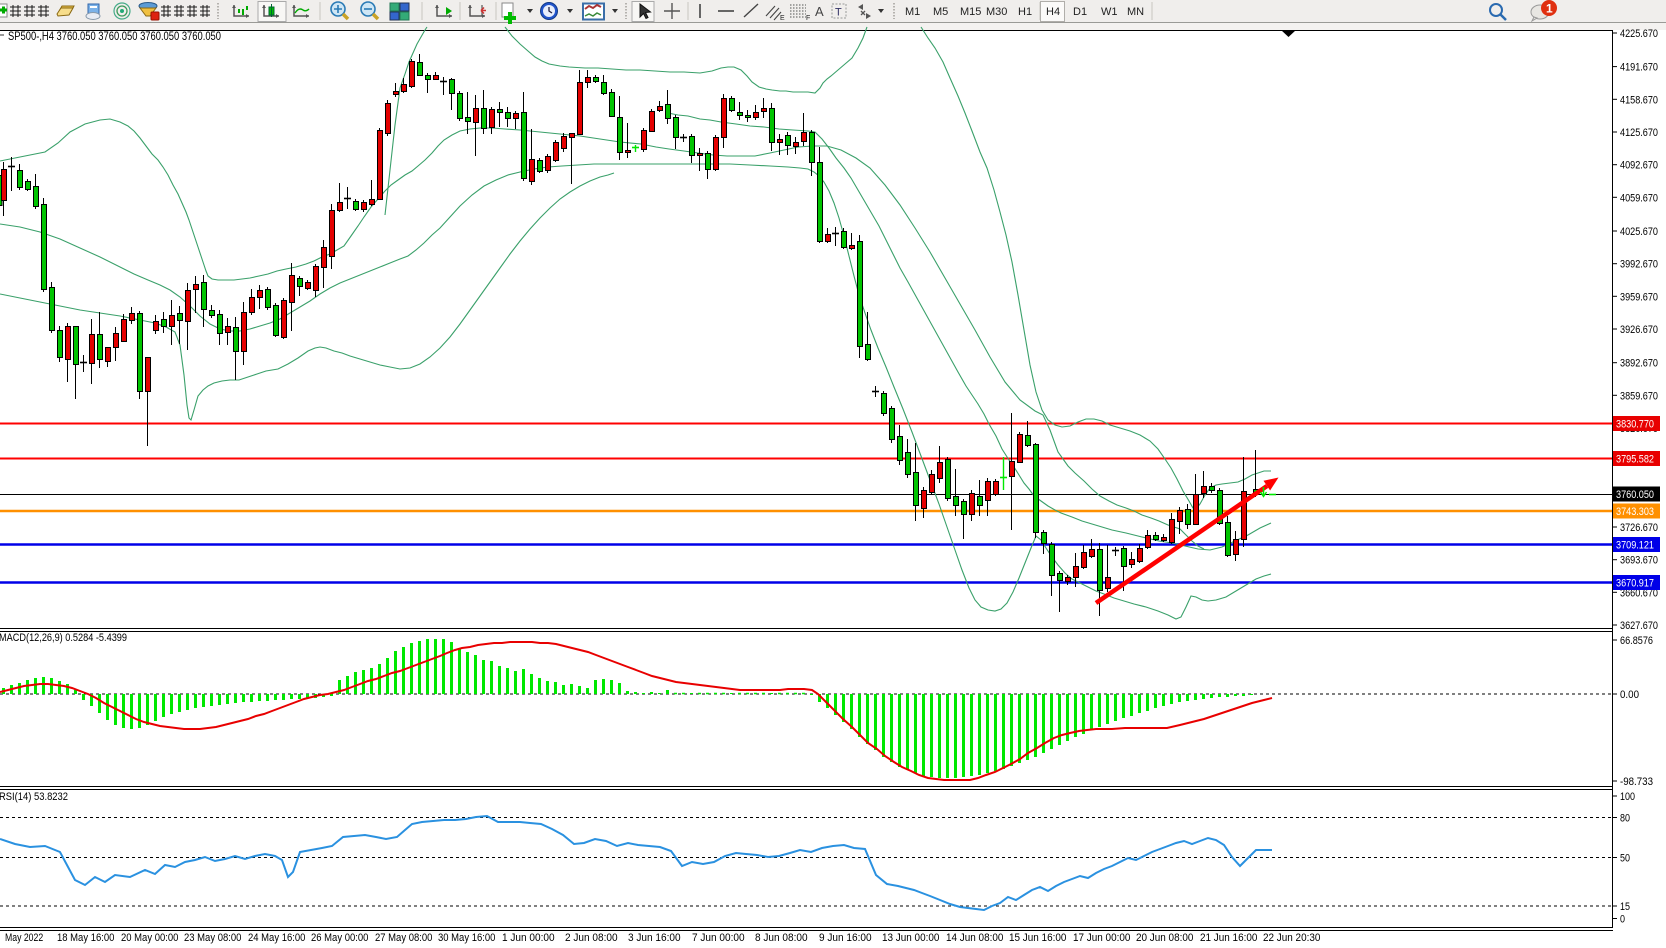  What do you see at coordinates (1228, 938) in the screenshot?
I see `svg-text: 21 Jun 16:00` at bounding box center [1228, 938].